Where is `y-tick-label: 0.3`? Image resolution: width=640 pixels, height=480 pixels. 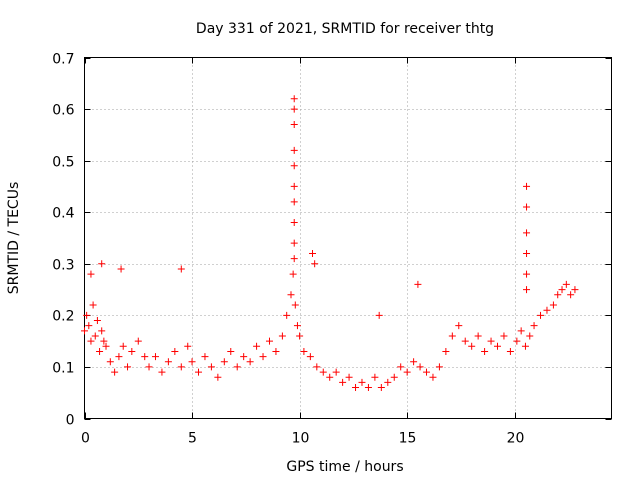 y-tick-label: 0.3 is located at coordinates (63, 266).